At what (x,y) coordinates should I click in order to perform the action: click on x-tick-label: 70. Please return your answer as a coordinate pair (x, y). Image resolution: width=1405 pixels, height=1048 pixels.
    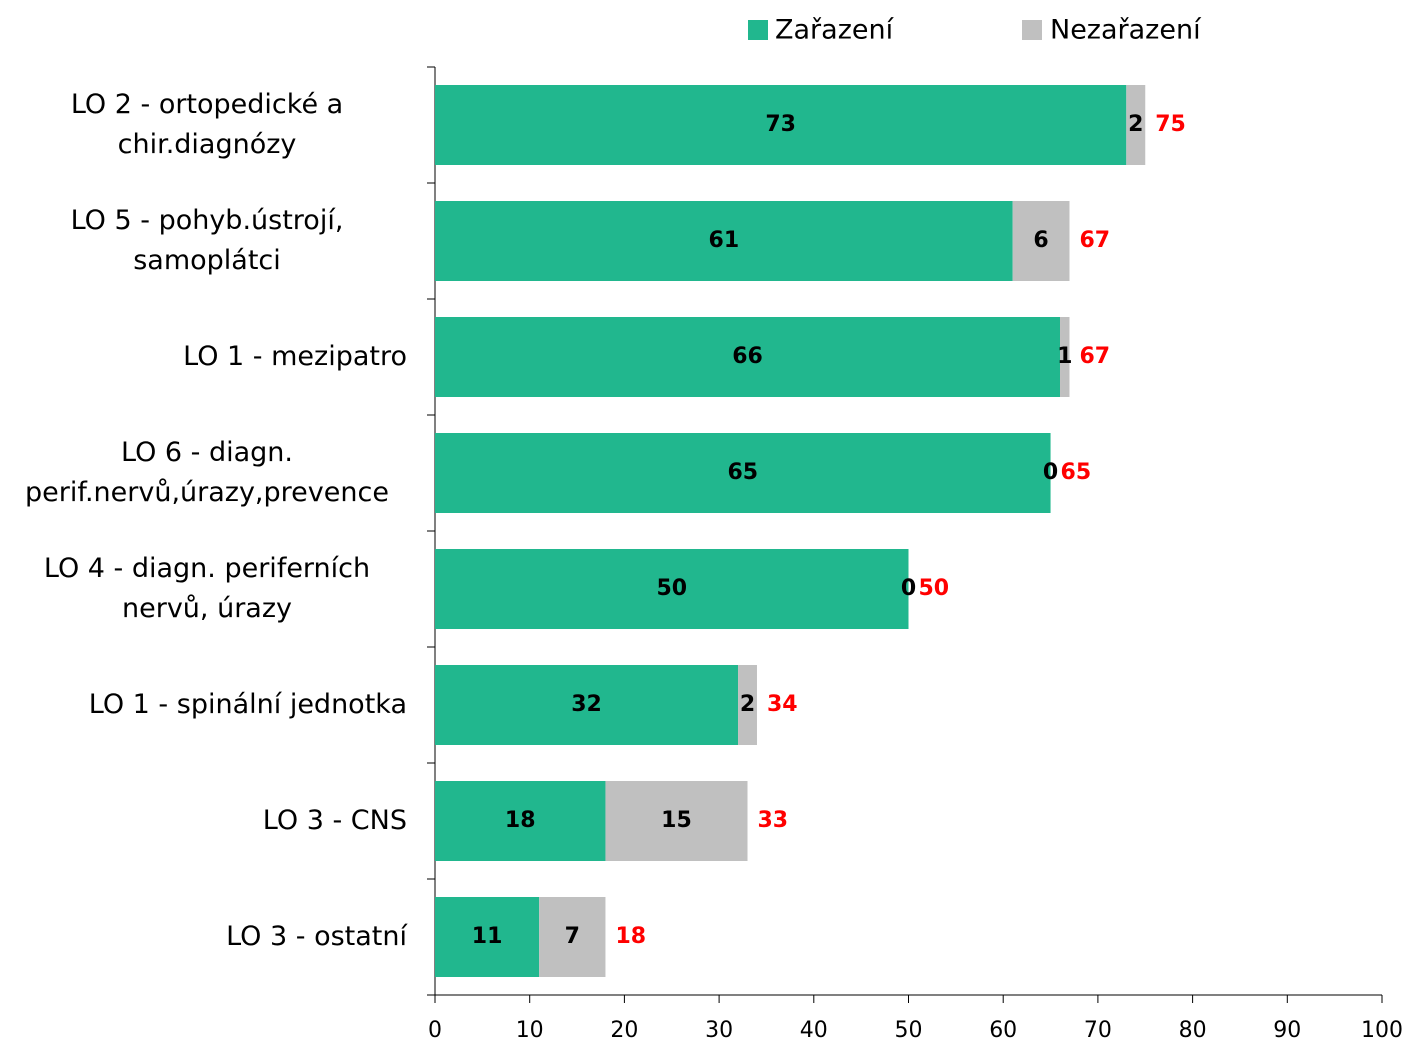
    Looking at the image, I should click on (1098, 1030).